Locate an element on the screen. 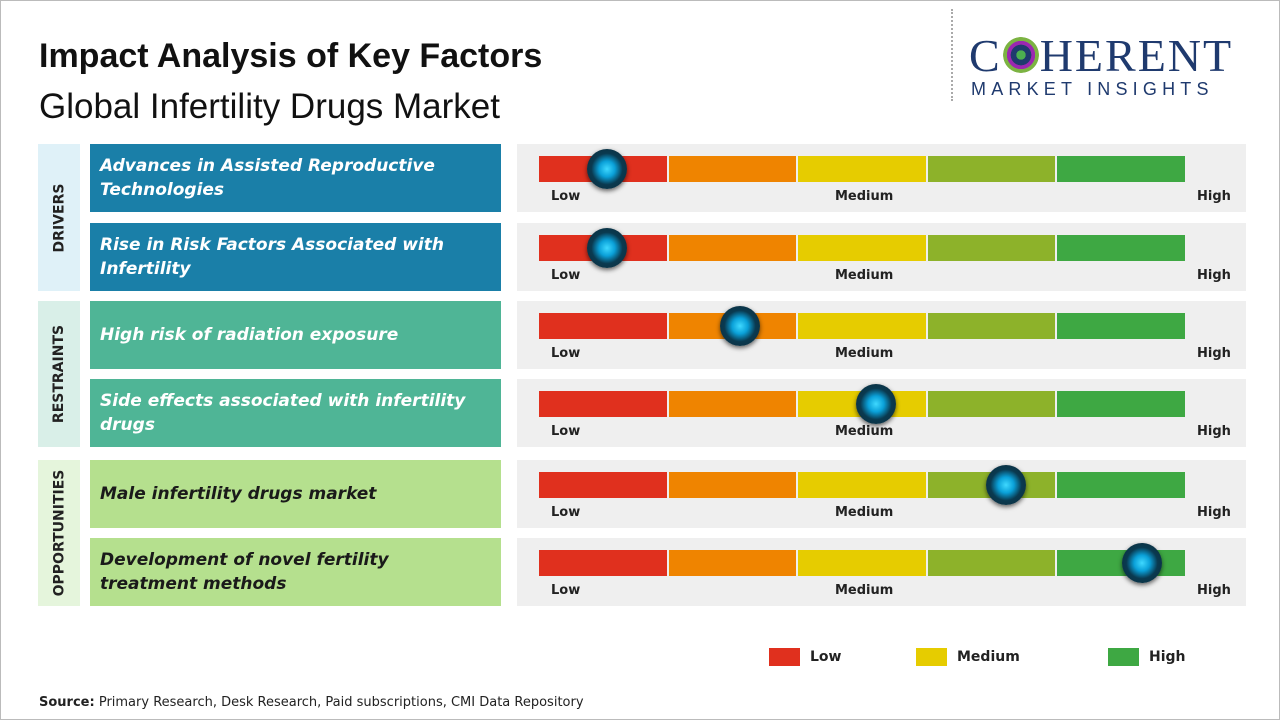 The image size is (1280, 720). group-label: RESTRAINTS is located at coordinates (59, 374).